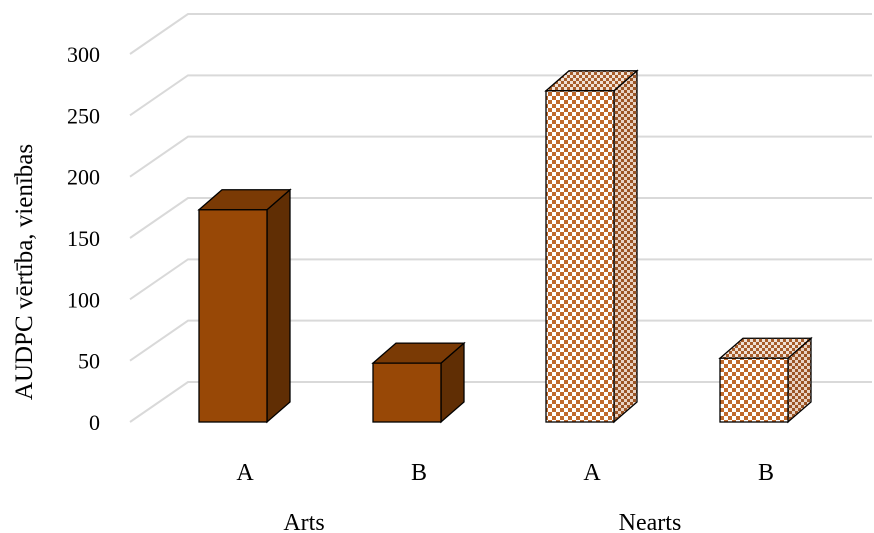 This screenshot has width=874, height=533. What do you see at coordinates (303, 521) in the screenshot?
I see `group-label: Arts` at bounding box center [303, 521].